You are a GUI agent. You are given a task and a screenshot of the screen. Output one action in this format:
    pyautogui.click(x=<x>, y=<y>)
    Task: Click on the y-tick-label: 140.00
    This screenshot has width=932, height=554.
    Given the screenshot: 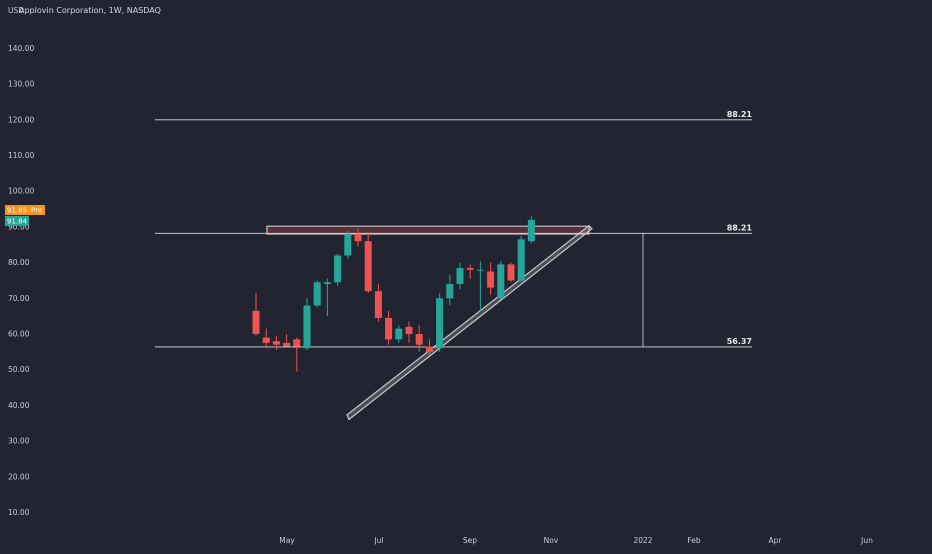 What is the action you would take?
    pyautogui.click(x=21, y=48)
    